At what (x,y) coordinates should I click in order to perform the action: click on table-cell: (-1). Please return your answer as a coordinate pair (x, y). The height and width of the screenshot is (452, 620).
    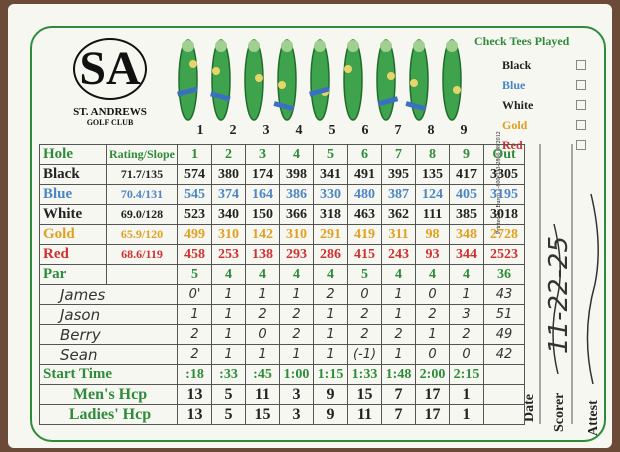
    Looking at the image, I should click on (364, 354).